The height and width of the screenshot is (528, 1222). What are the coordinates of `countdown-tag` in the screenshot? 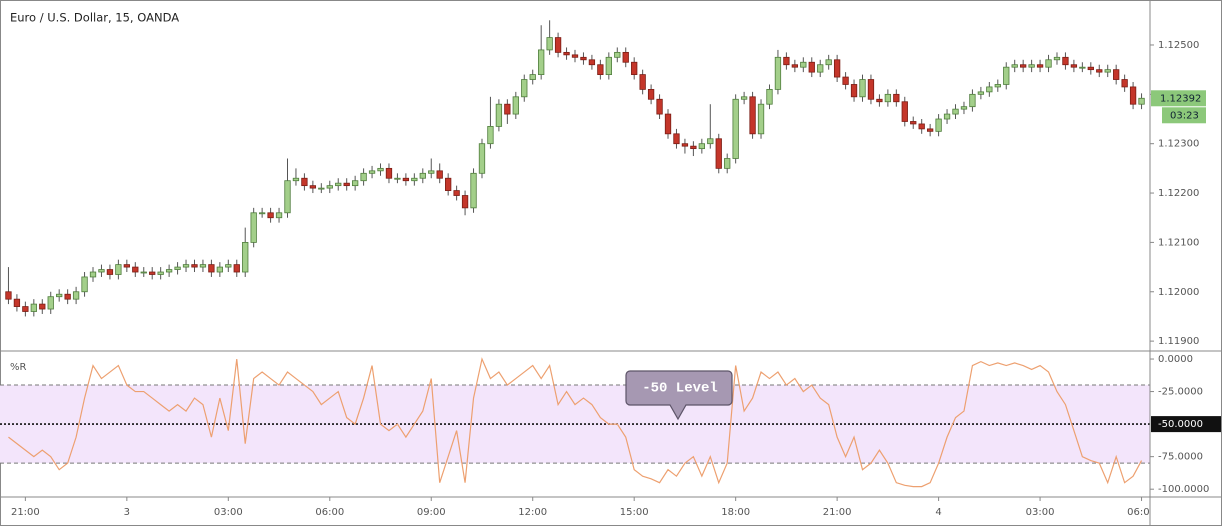 It's located at (1184, 115).